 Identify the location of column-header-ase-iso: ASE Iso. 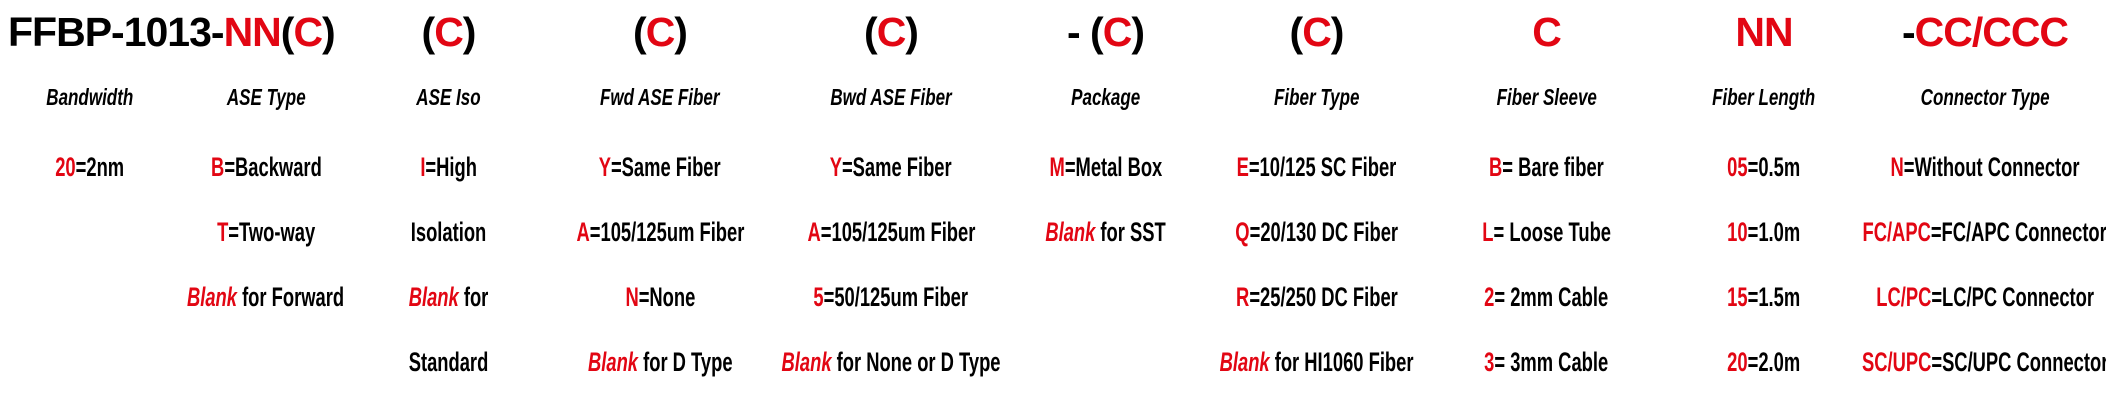
(448, 97).